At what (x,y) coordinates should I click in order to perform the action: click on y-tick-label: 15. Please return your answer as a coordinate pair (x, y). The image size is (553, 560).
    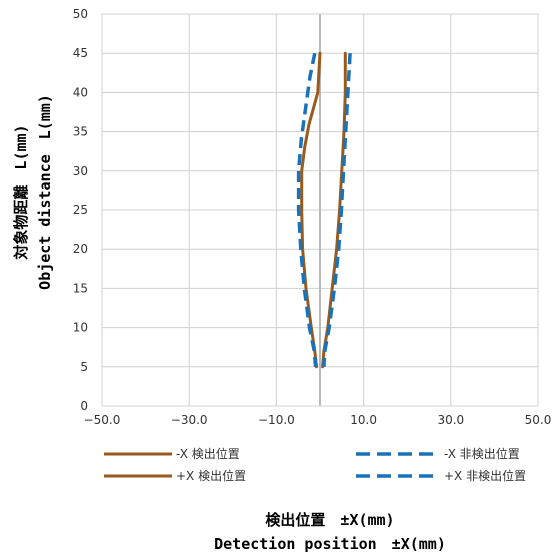
    Looking at the image, I should click on (80, 288).